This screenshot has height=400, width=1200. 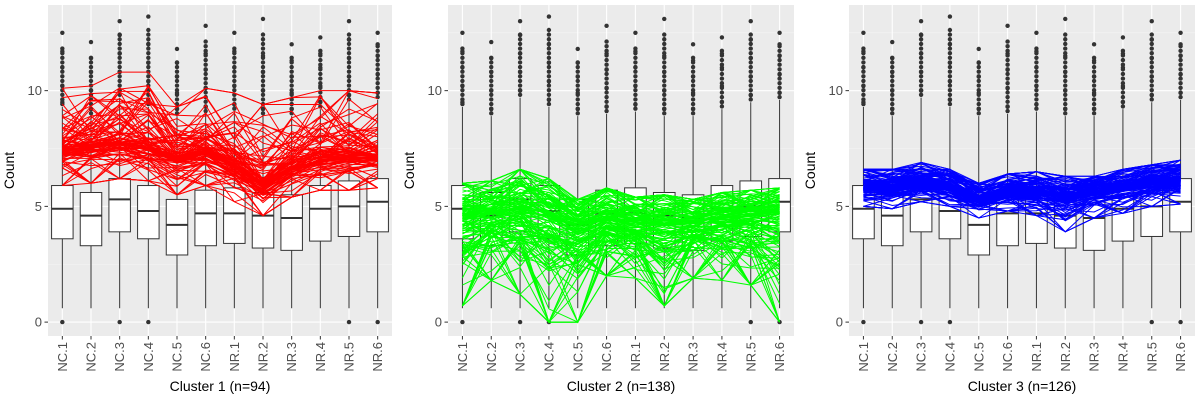 I want to click on boxplot-NR.2, so click(x=263, y=162).